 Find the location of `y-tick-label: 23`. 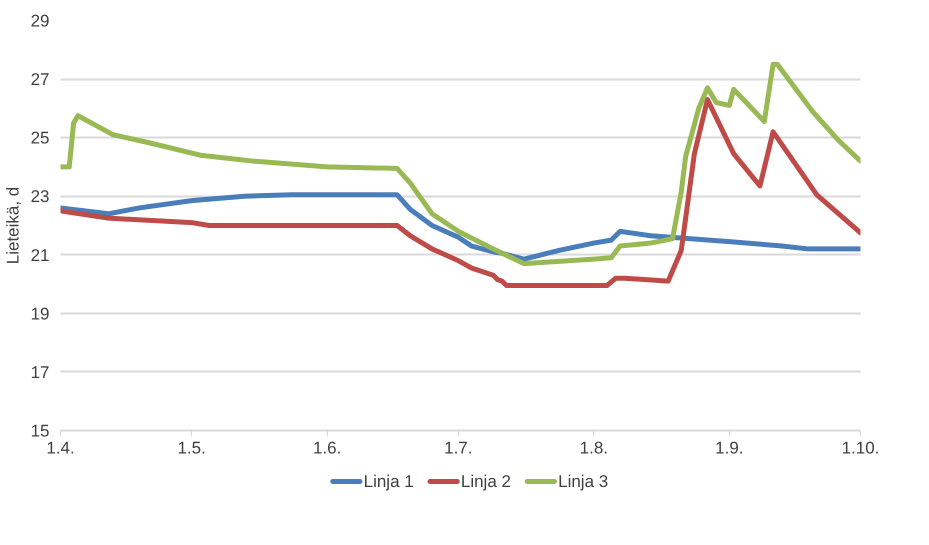

y-tick-label: 23 is located at coordinates (40, 196).